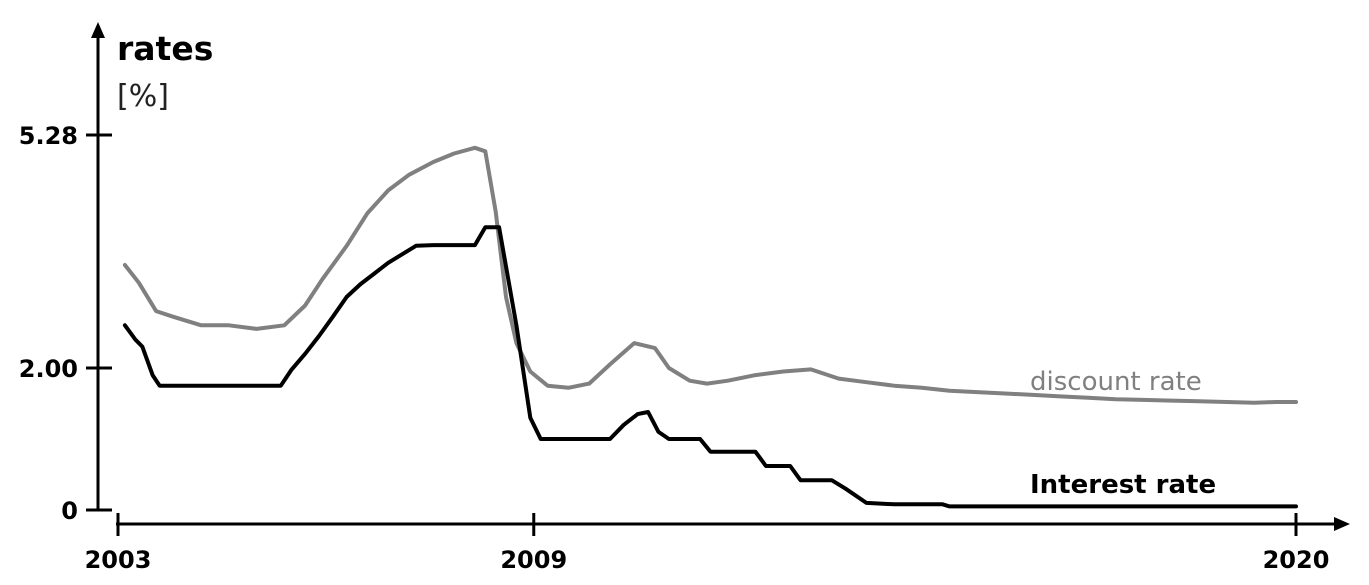  Describe the element at coordinates (1296, 560) in the screenshot. I see `x-tick-label: 2020` at that location.